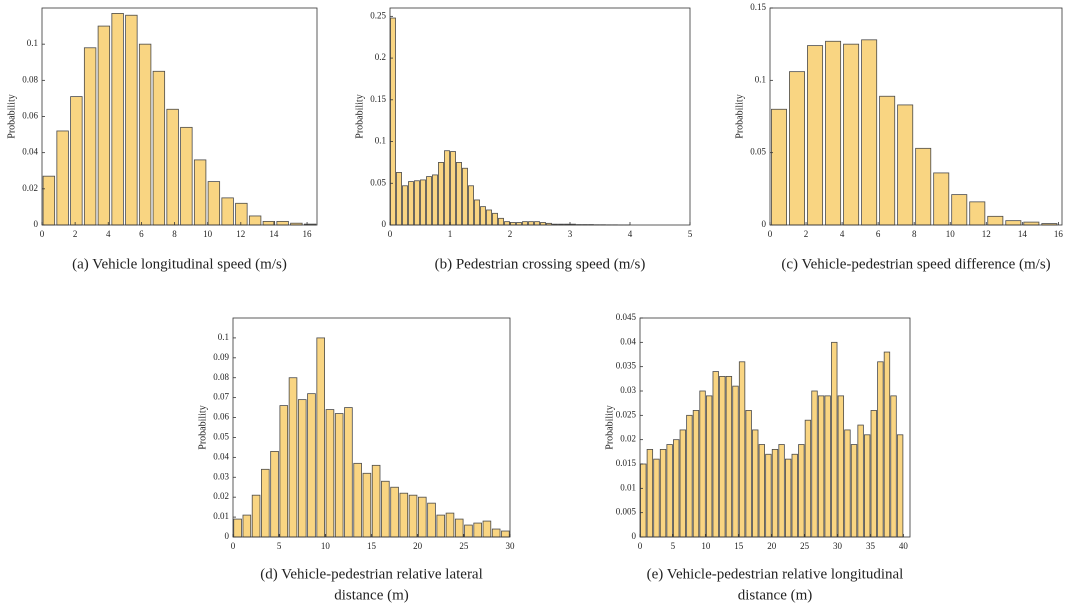  What do you see at coordinates (628, 390) in the screenshot?
I see `y-tick-label: 0.03` at bounding box center [628, 390].